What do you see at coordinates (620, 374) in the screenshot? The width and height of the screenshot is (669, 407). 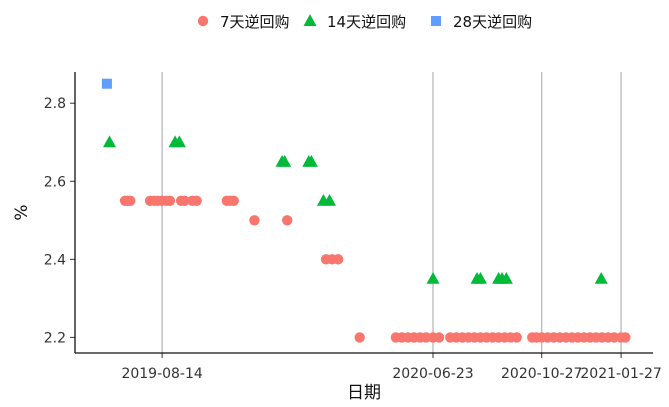 I see `x-tick-label: 2021-01-27` at bounding box center [620, 374].